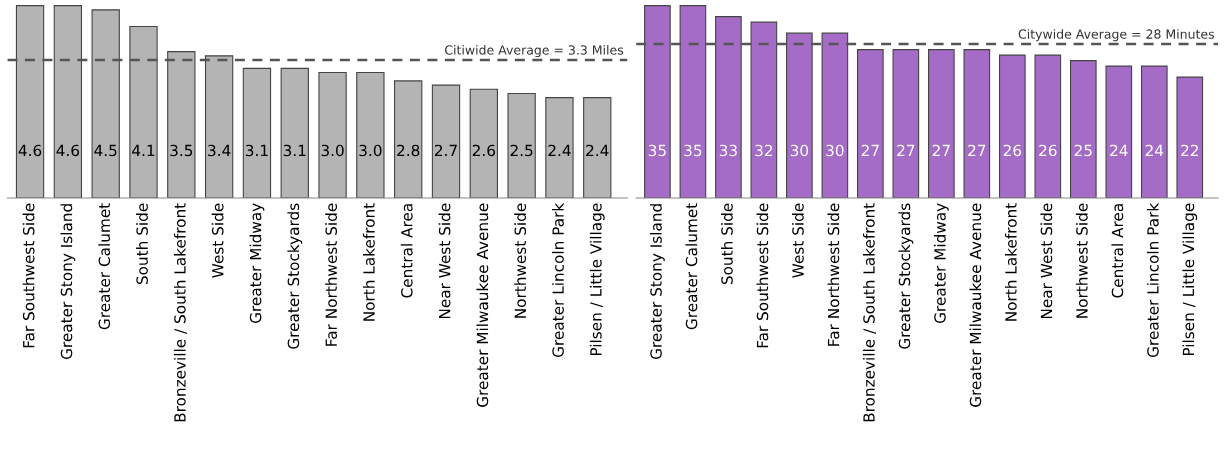 The width and height of the screenshot is (1228, 454). Describe the element at coordinates (219, 150) in the screenshot. I see `data-label: 3.4` at that location.